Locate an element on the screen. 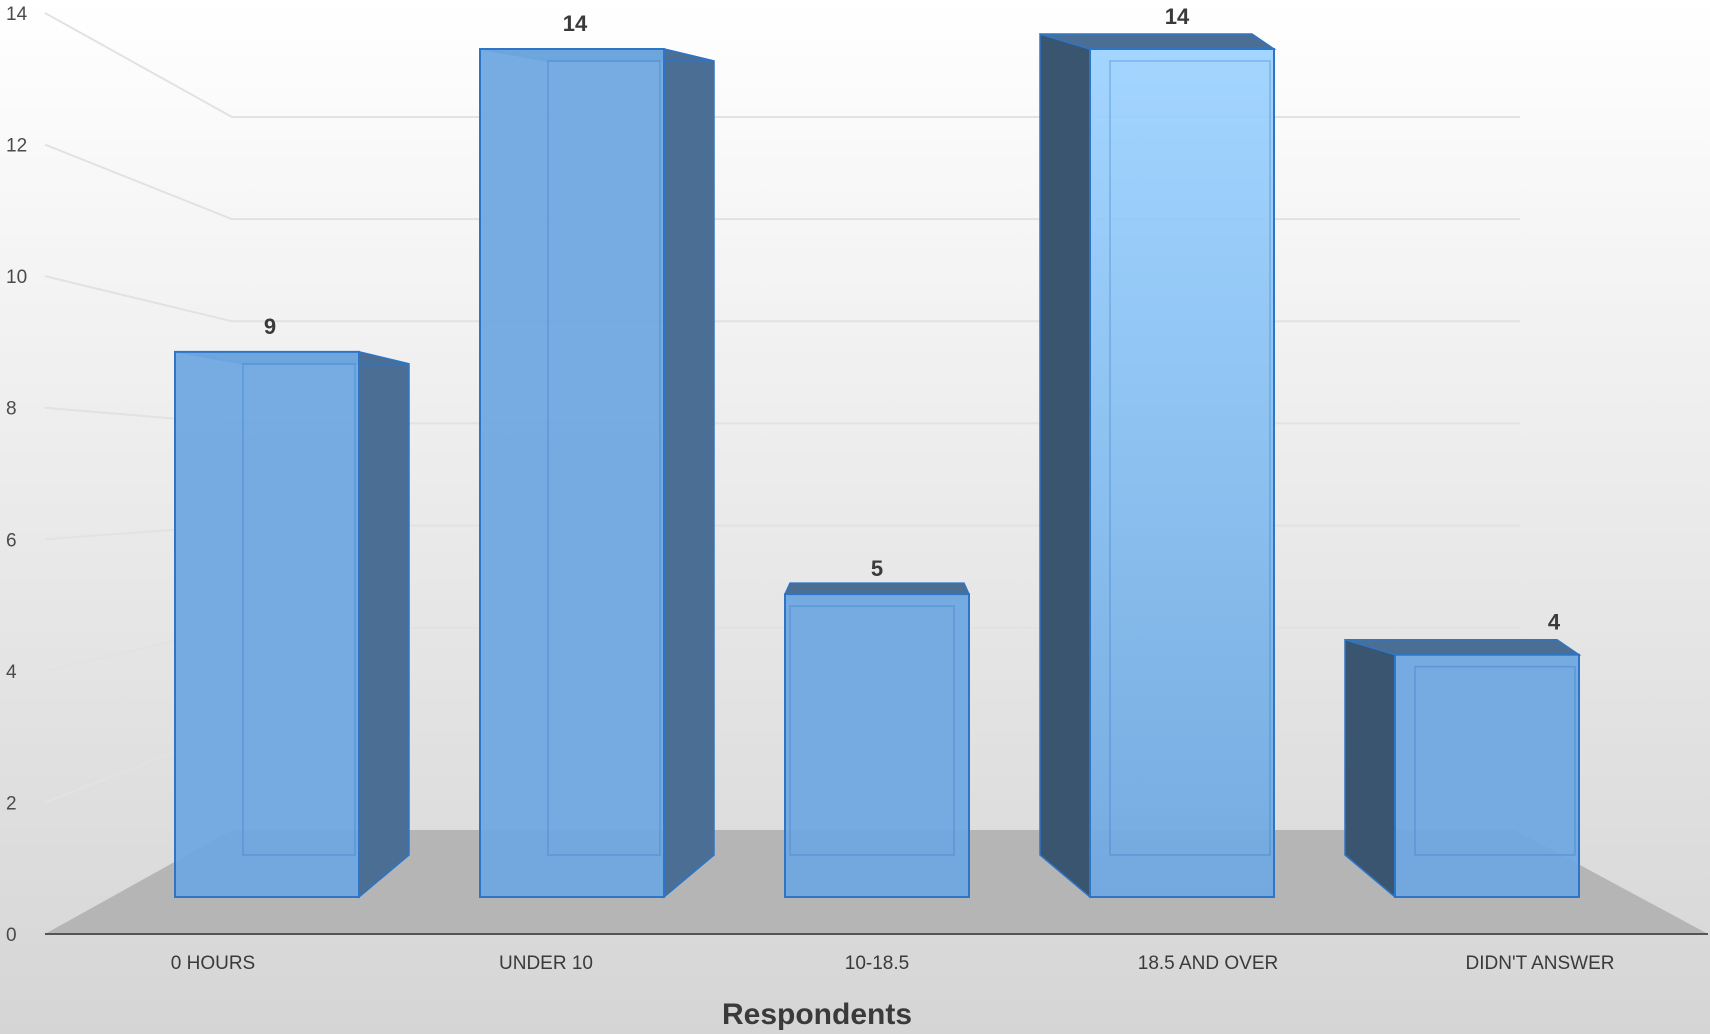 This screenshot has height=1034, width=1710. y-tick-label: 8 is located at coordinates (11, 409).